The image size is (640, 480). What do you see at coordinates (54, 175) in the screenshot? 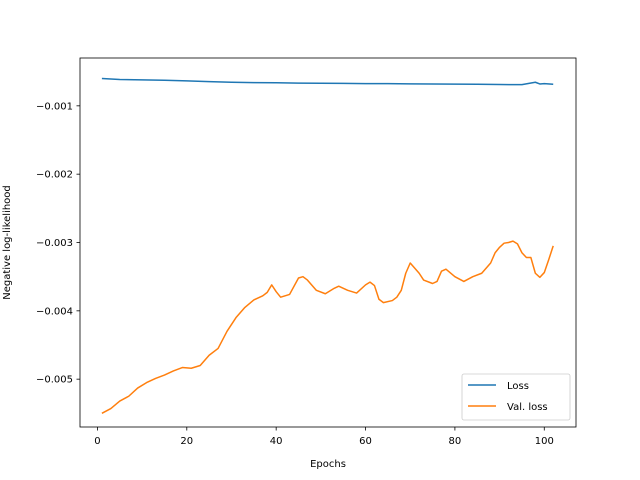
I see `y-tick-label: −0.002` at bounding box center [54, 175].